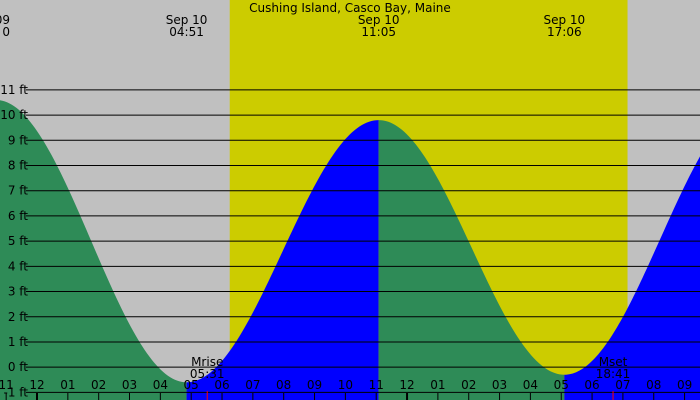 The width and height of the screenshot is (700, 400). I want to click on y-tick-label: 5 ft, so click(18, 241).